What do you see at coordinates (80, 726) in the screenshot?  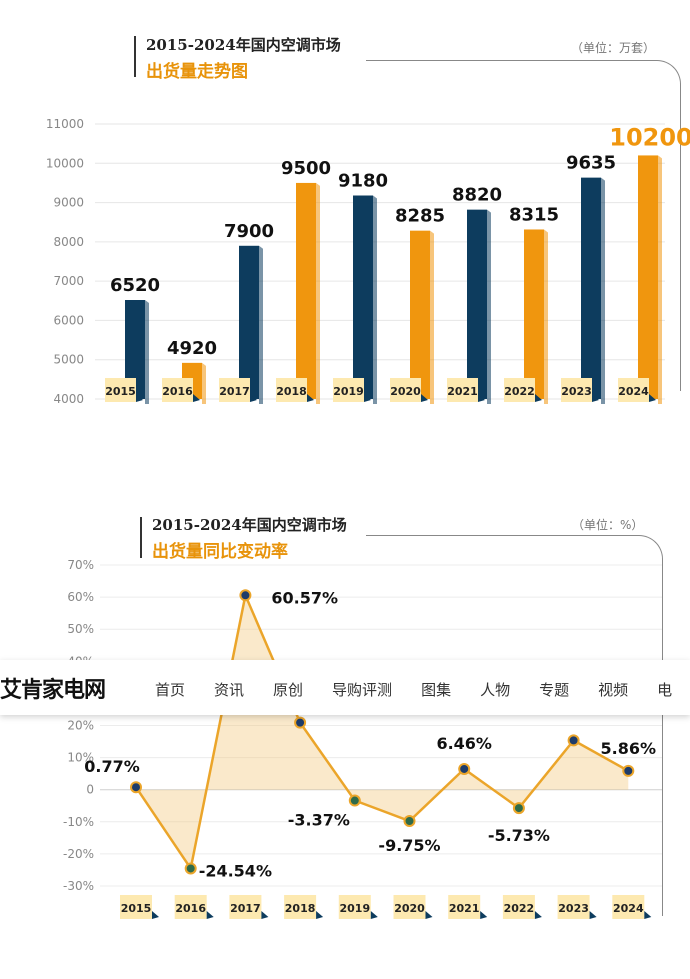 I see `y-tick-label: 20%` at bounding box center [80, 726].